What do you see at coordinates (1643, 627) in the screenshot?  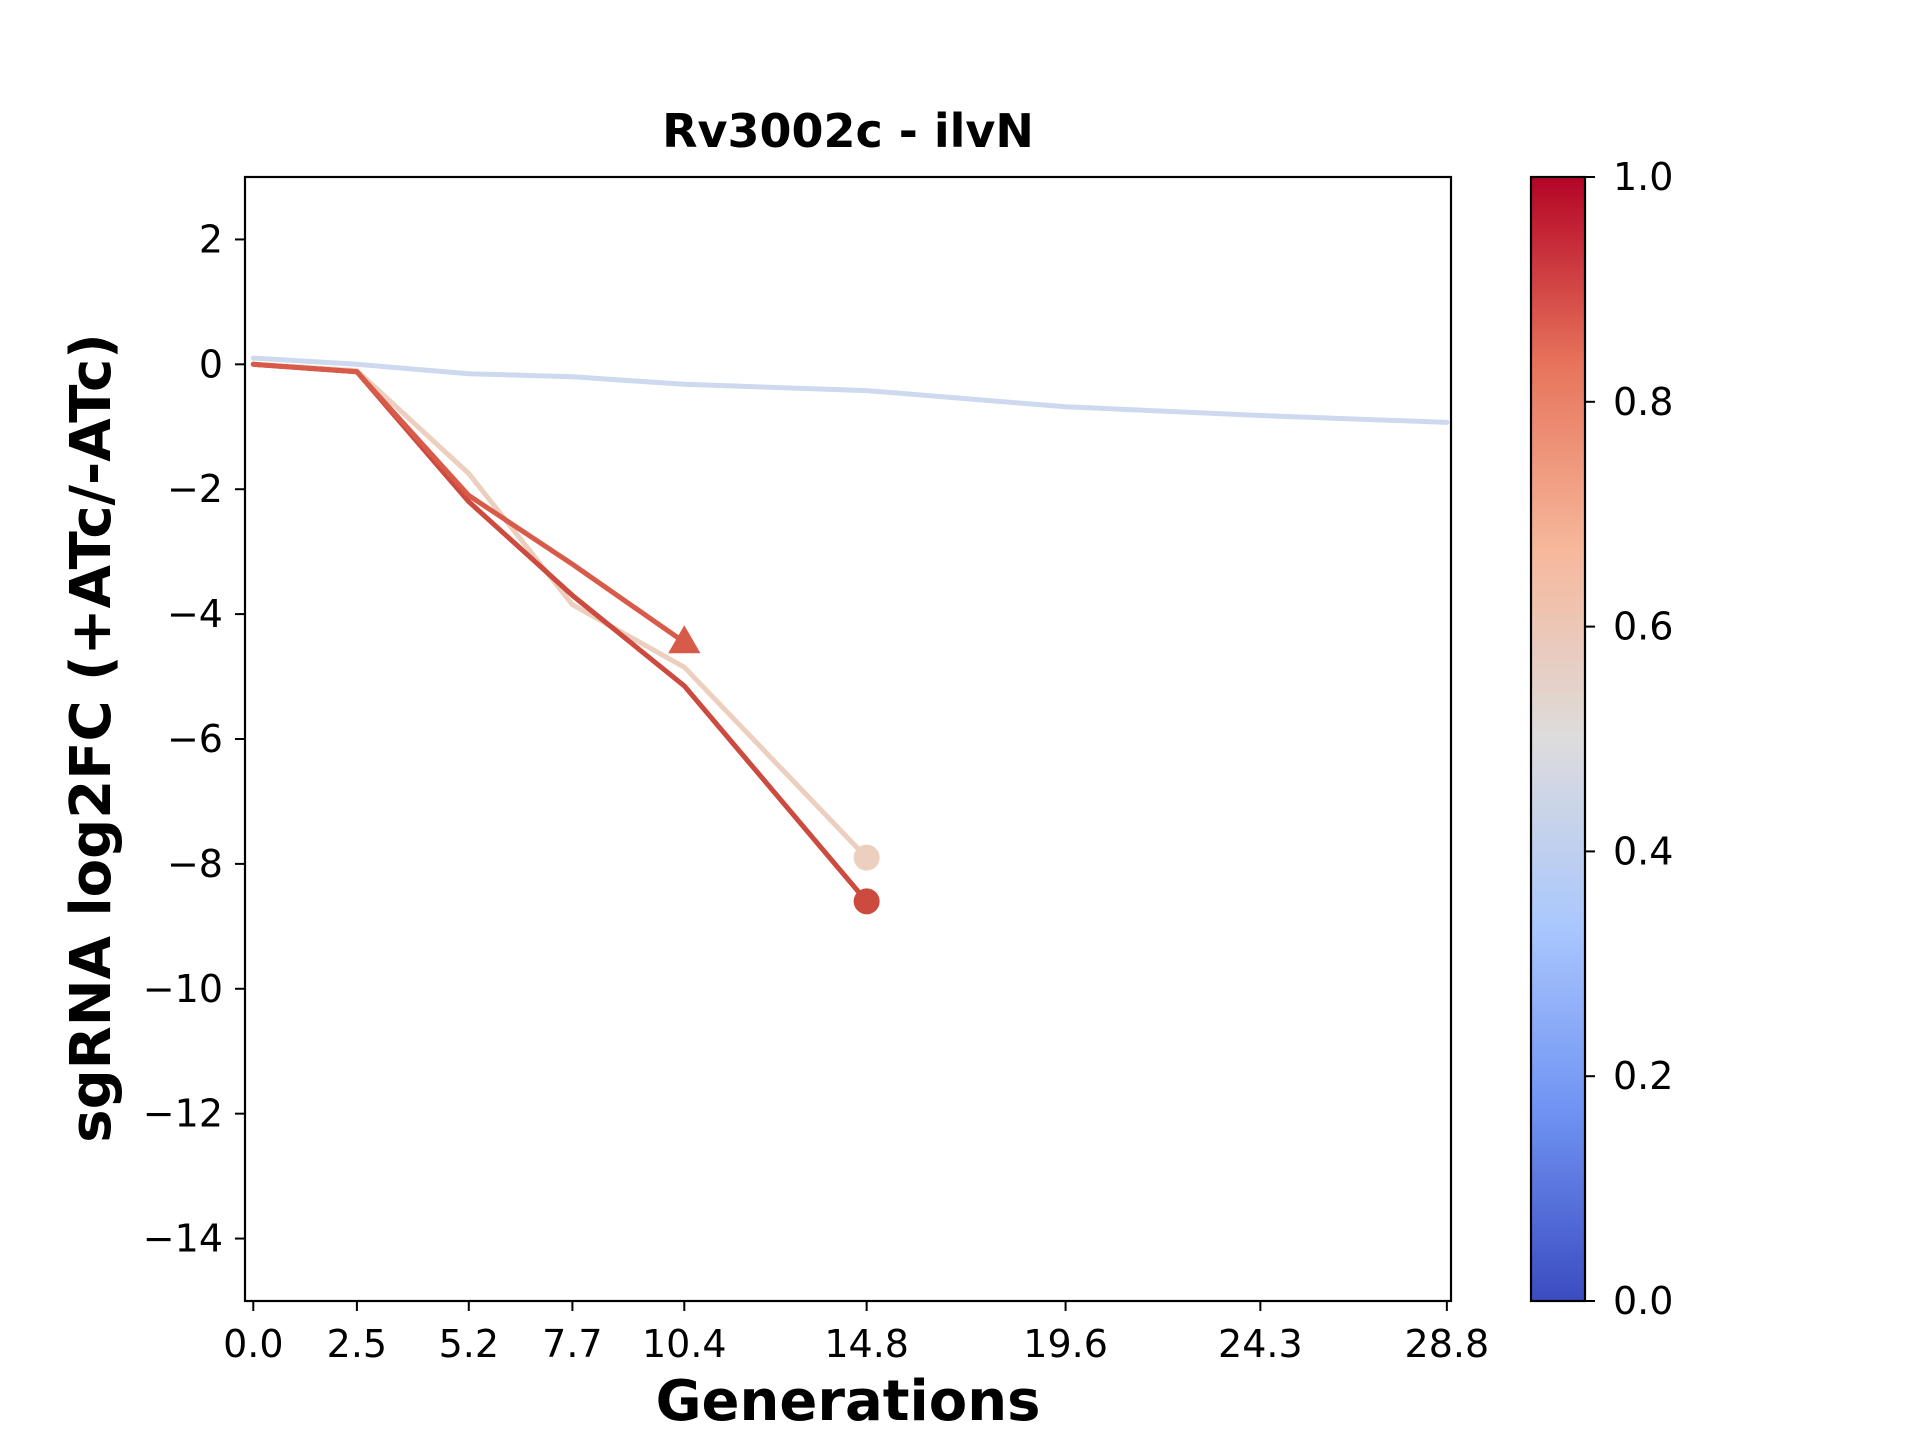 I see `colorbar-tick-label: 0.6` at bounding box center [1643, 627].